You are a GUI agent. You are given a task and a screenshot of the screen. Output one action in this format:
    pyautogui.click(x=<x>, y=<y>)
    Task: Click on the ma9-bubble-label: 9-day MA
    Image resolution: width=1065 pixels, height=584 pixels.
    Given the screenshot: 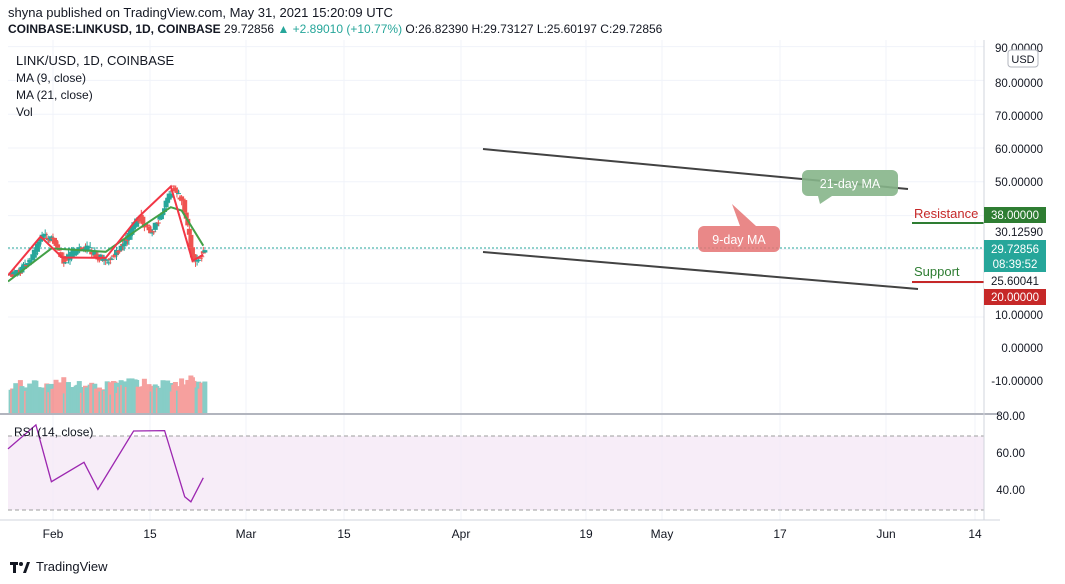 What is the action you would take?
    pyautogui.click(x=739, y=240)
    